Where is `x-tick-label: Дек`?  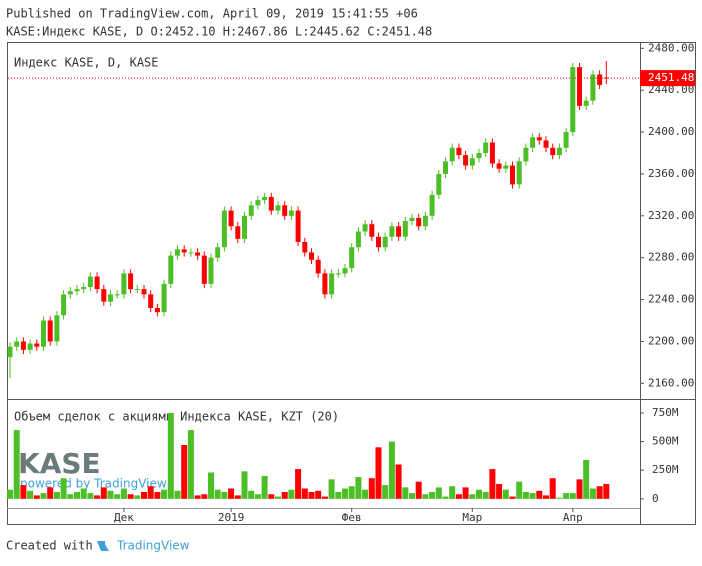 x-tick-label: Дек is located at coordinates (124, 517).